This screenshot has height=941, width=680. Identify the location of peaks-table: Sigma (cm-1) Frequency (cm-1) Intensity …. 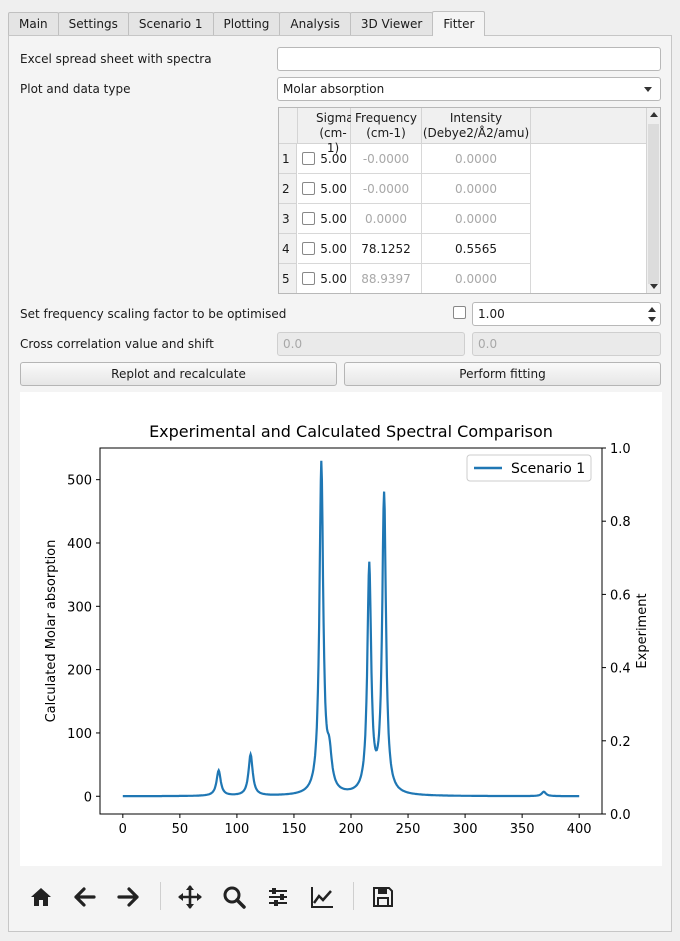
(469, 200).